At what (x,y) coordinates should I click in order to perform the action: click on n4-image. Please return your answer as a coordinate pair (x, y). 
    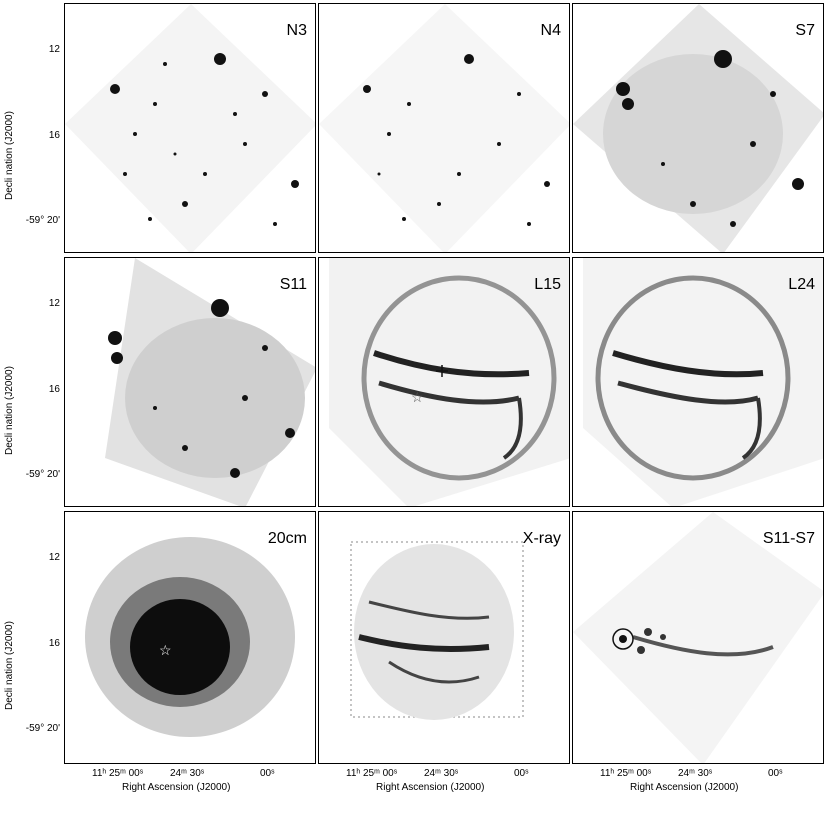
    Looking at the image, I should click on (444, 128).